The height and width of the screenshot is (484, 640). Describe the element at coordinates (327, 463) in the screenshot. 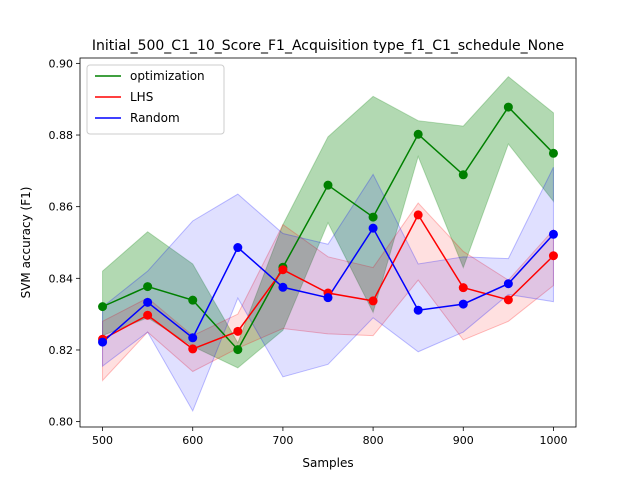

I see `x-axis-label: Samples` at that location.